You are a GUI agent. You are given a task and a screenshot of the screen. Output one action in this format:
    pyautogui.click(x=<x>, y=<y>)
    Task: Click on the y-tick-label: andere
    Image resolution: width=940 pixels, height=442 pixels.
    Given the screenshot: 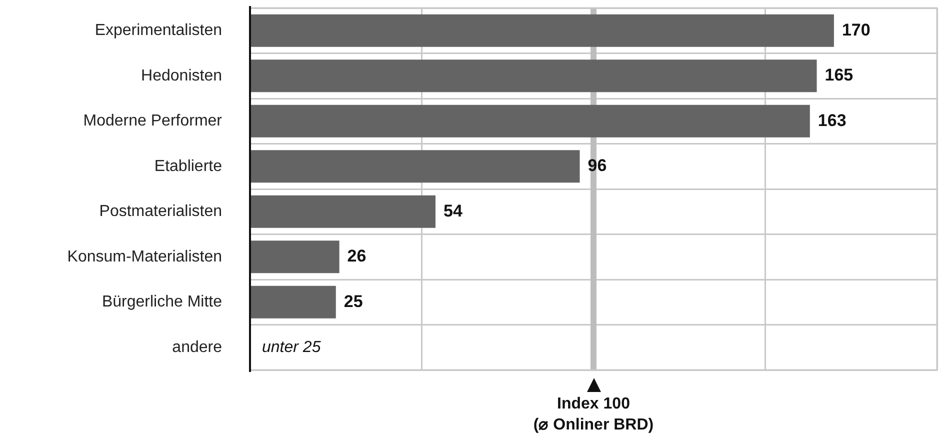 What is the action you would take?
    pyautogui.click(x=197, y=347)
    